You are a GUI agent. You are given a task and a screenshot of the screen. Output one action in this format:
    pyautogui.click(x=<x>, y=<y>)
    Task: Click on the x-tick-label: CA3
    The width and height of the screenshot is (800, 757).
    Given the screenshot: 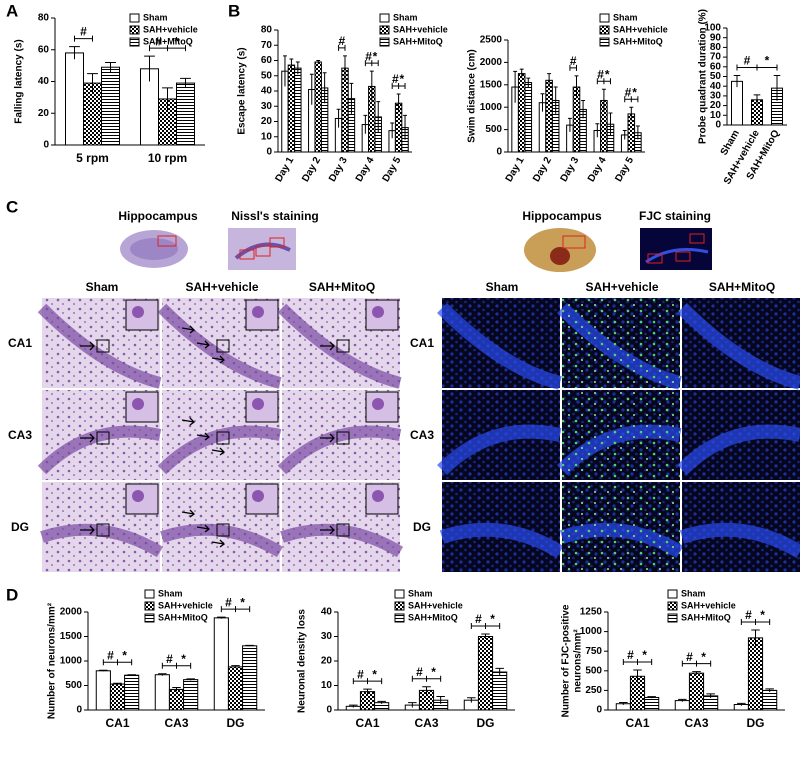 What is the action you would take?
    pyautogui.click(x=176, y=723)
    